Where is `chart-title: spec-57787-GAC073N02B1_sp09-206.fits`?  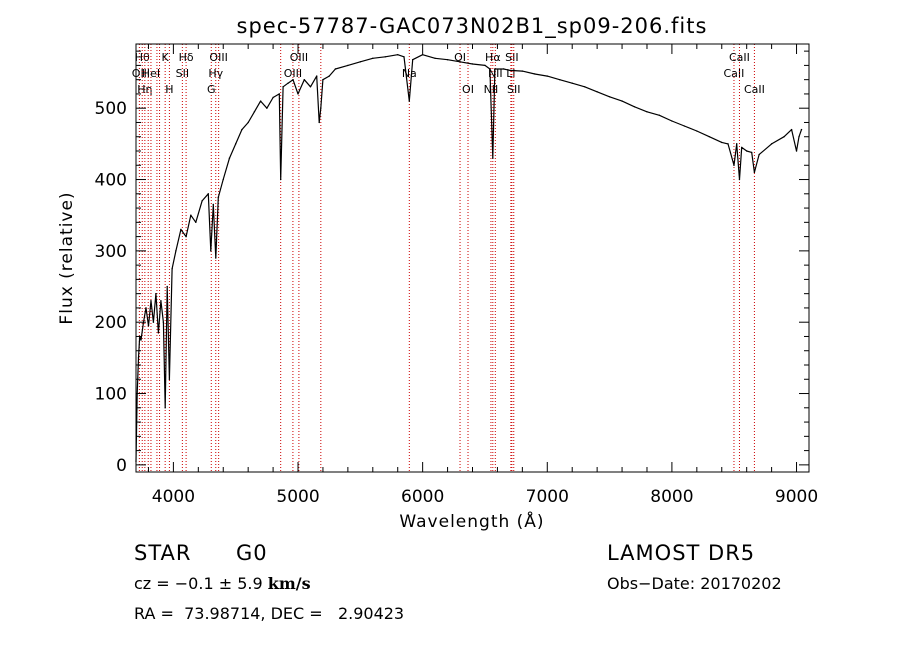
chart-title: spec-57787-GAC073N02B1_sp09-206.fits is located at coordinates (472, 26).